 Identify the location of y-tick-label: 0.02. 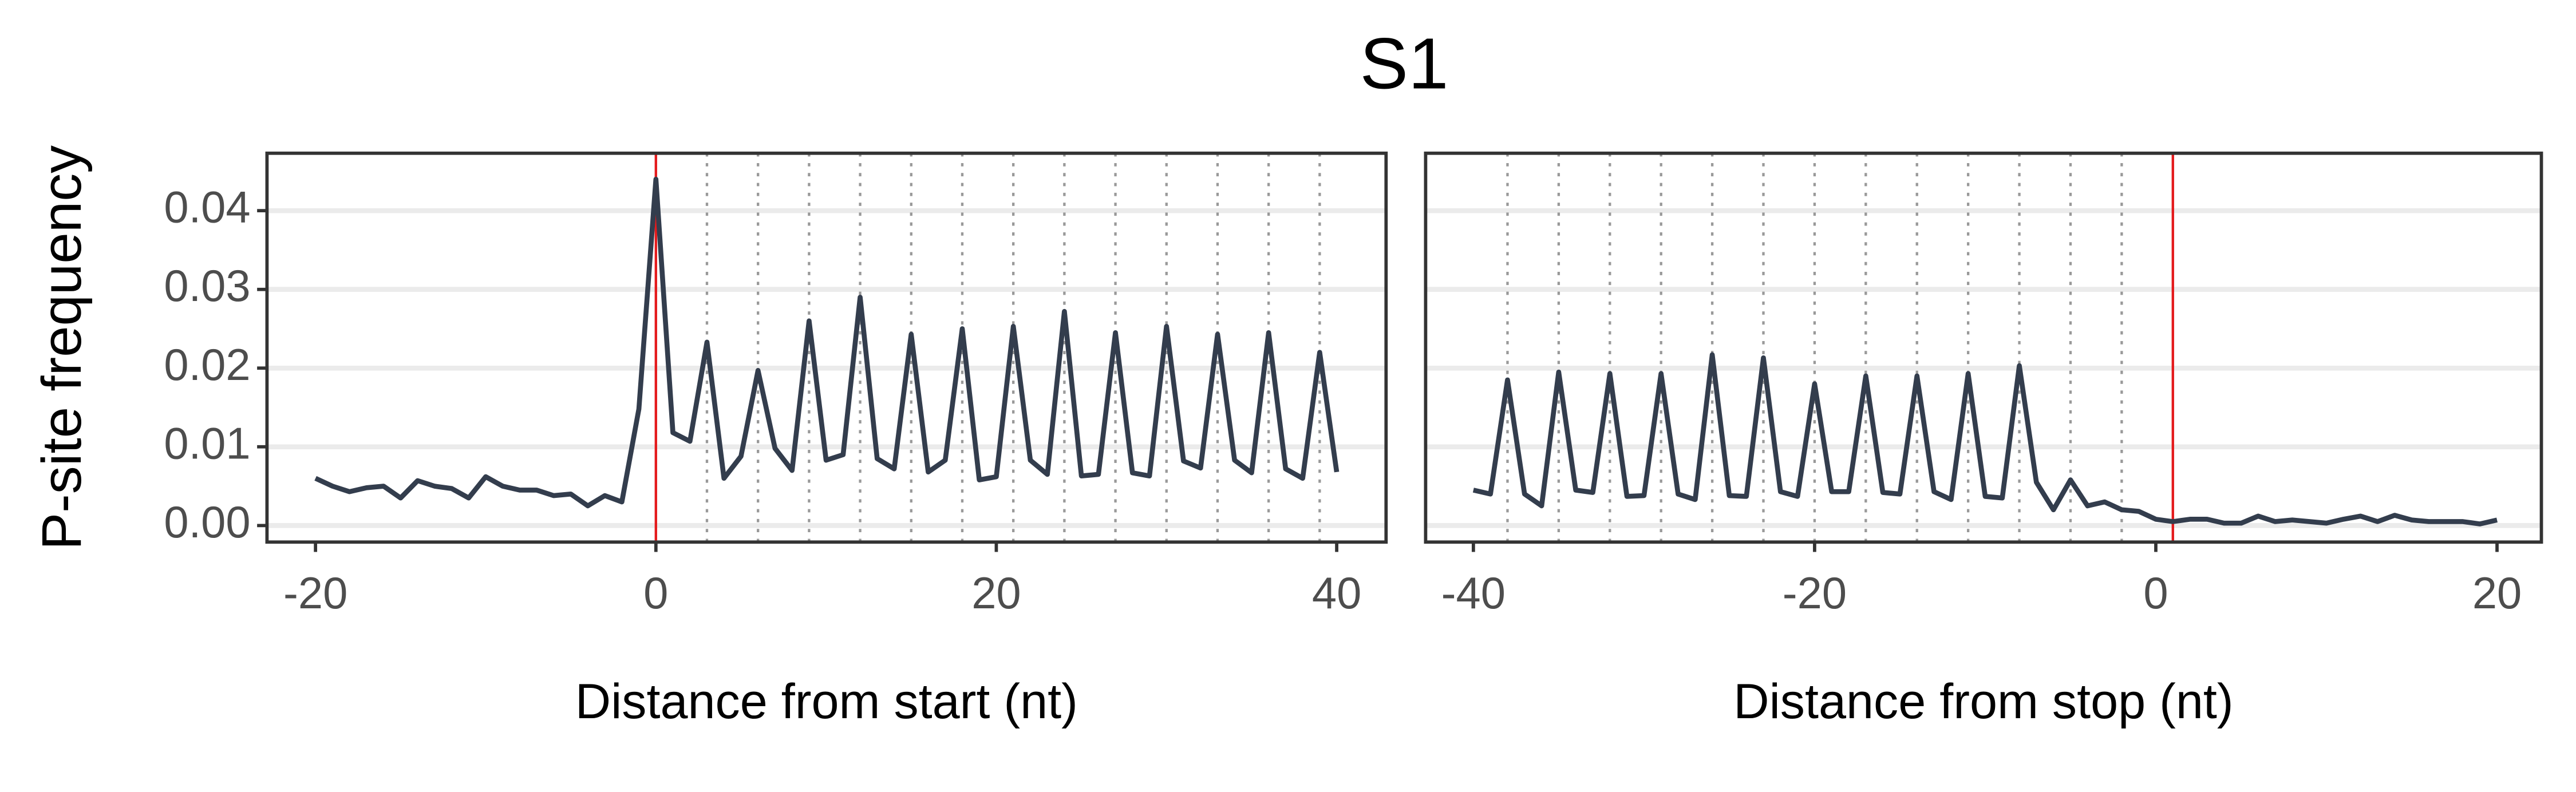
(207, 365).